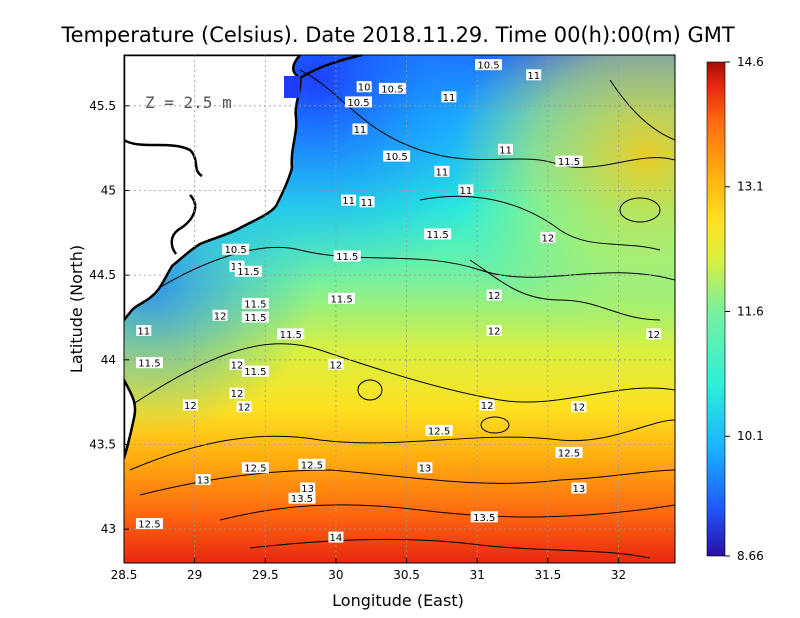  I want to click on x-tick-label: 30.5, so click(406, 575).